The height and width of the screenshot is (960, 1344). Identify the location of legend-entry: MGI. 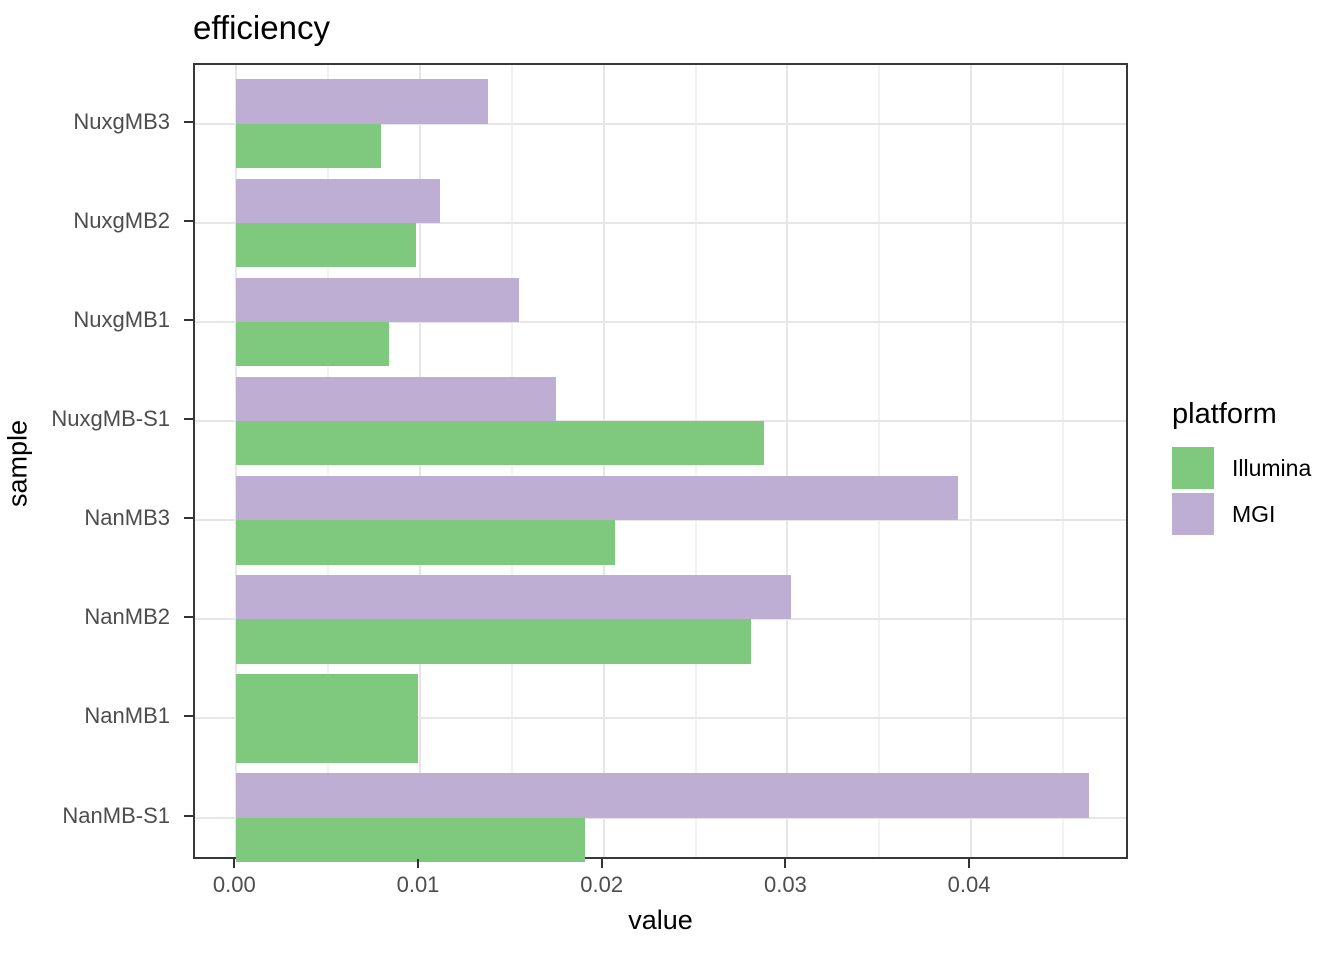
(1241, 514).